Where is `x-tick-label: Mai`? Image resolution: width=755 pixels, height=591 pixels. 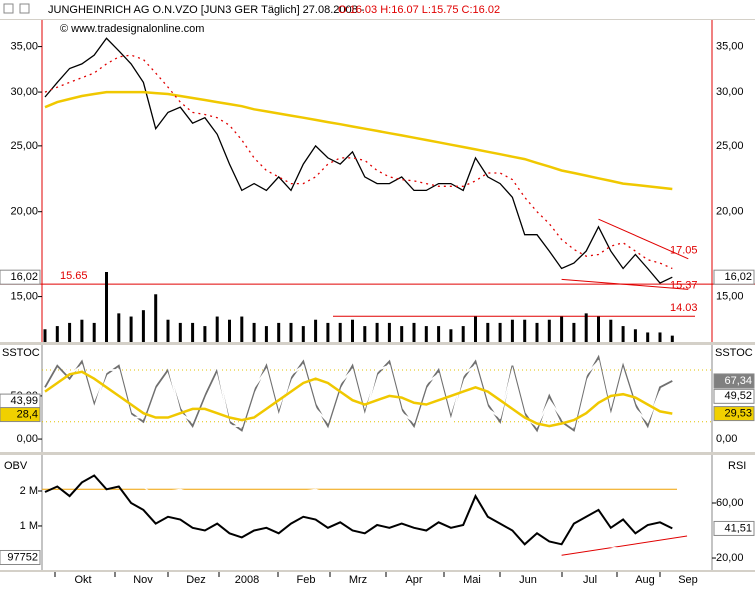 x-tick-label: Mai is located at coordinates (472, 580).